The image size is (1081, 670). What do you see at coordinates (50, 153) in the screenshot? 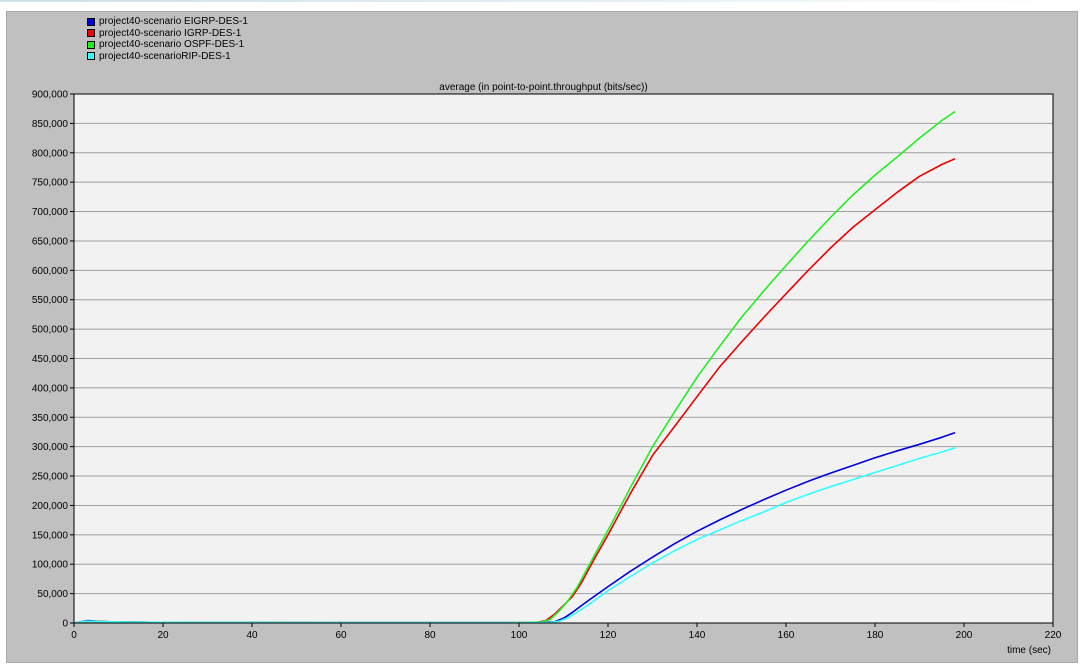
I see `y-tick-label: 800,000` at bounding box center [50, 153].